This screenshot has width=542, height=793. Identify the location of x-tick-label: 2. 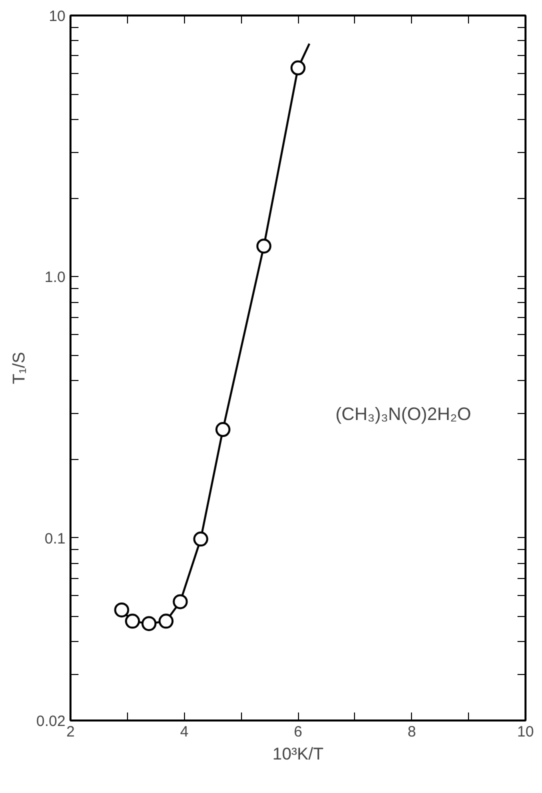
(70, 732).